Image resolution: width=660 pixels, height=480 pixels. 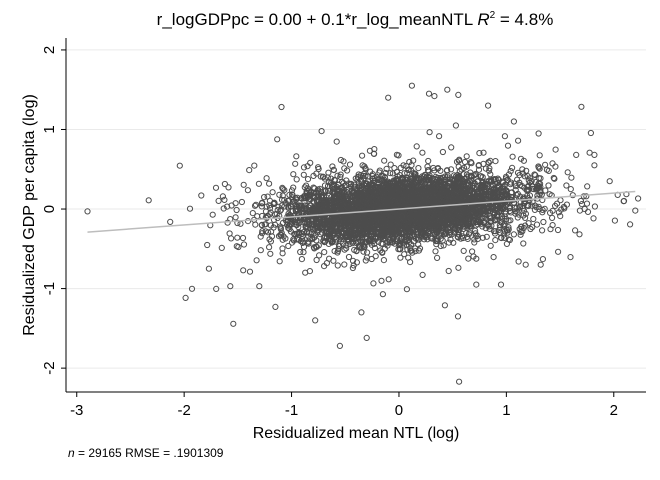 What do you see at coordinates (49, 50) in the screenshot?
I see `y-tick-label: 2` at bounding box center [49, 50].